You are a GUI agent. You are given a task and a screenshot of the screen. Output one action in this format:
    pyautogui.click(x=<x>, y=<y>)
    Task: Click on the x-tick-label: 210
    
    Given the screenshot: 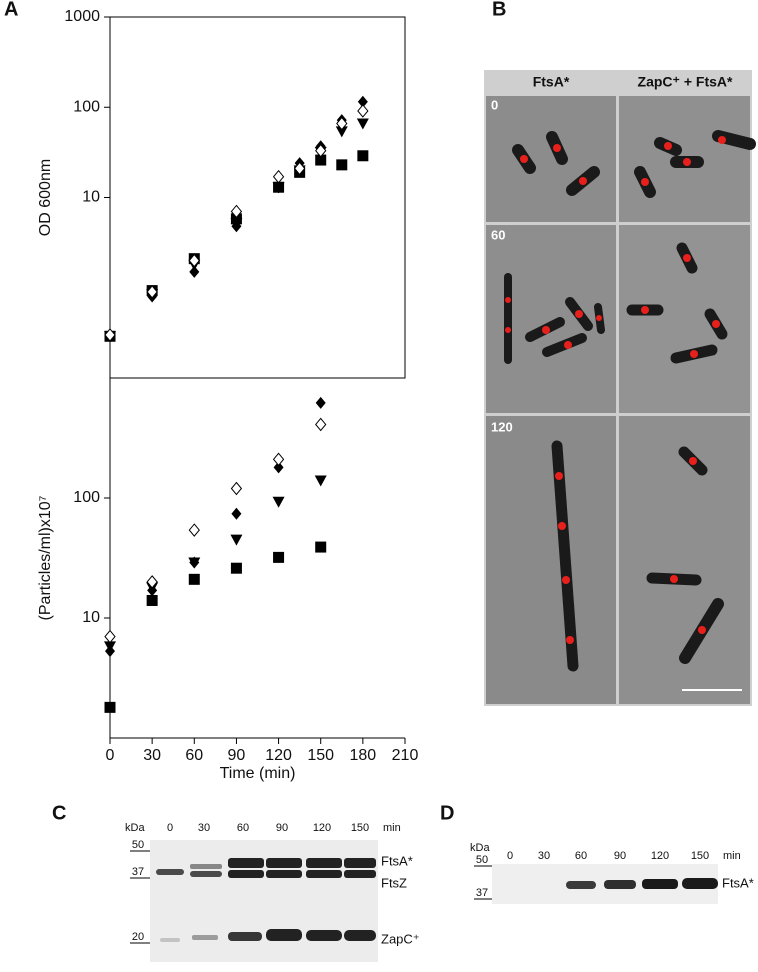 What is the action you would take?
    pyautogui.click(x=405, y=755)
    